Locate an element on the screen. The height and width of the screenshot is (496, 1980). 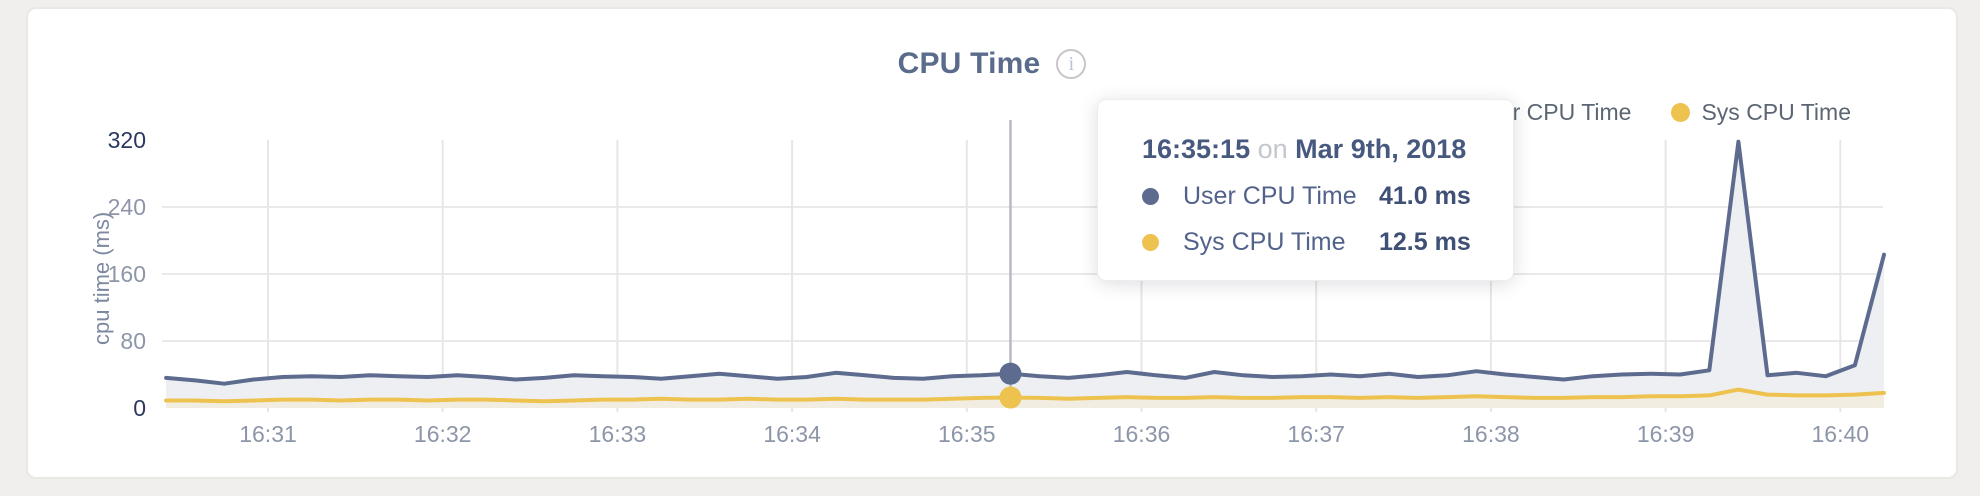
tooltip-series-label: User CPU Time is located at coordinates (1270, 196).